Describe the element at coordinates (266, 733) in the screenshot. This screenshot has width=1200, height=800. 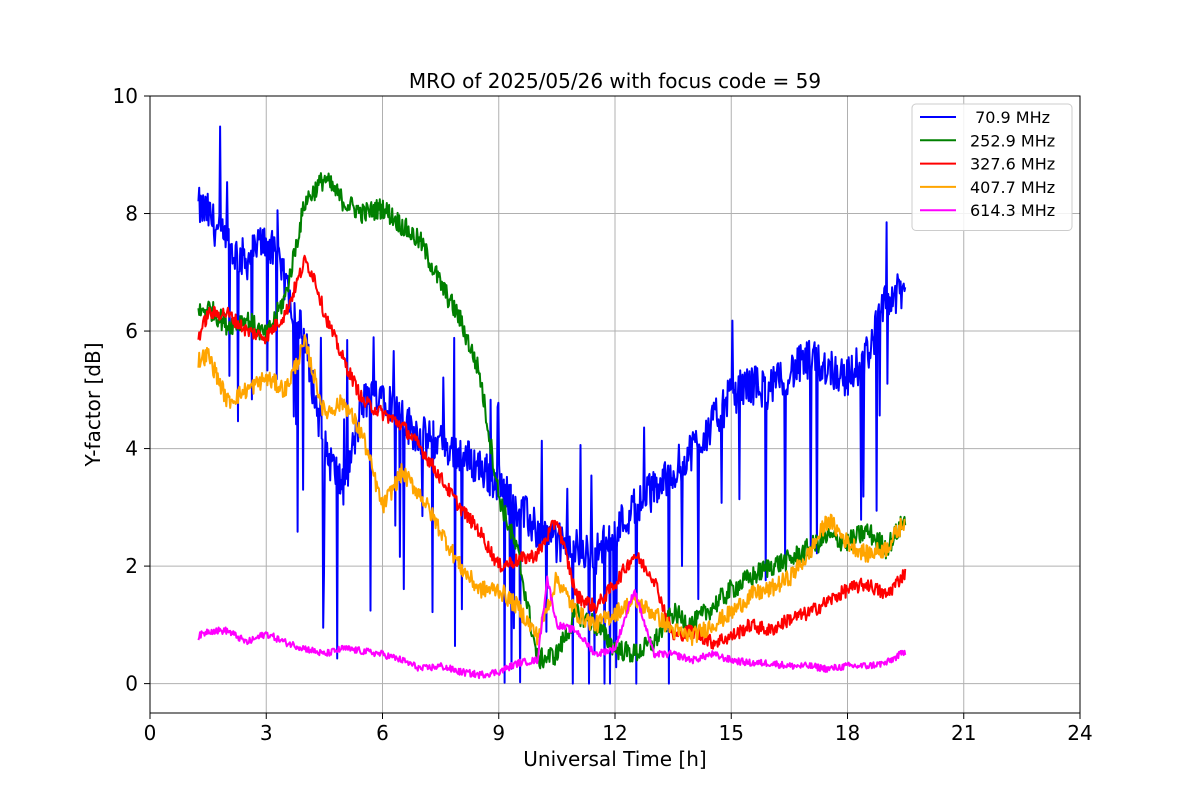
I see `x-tick-label: 3` at that location.